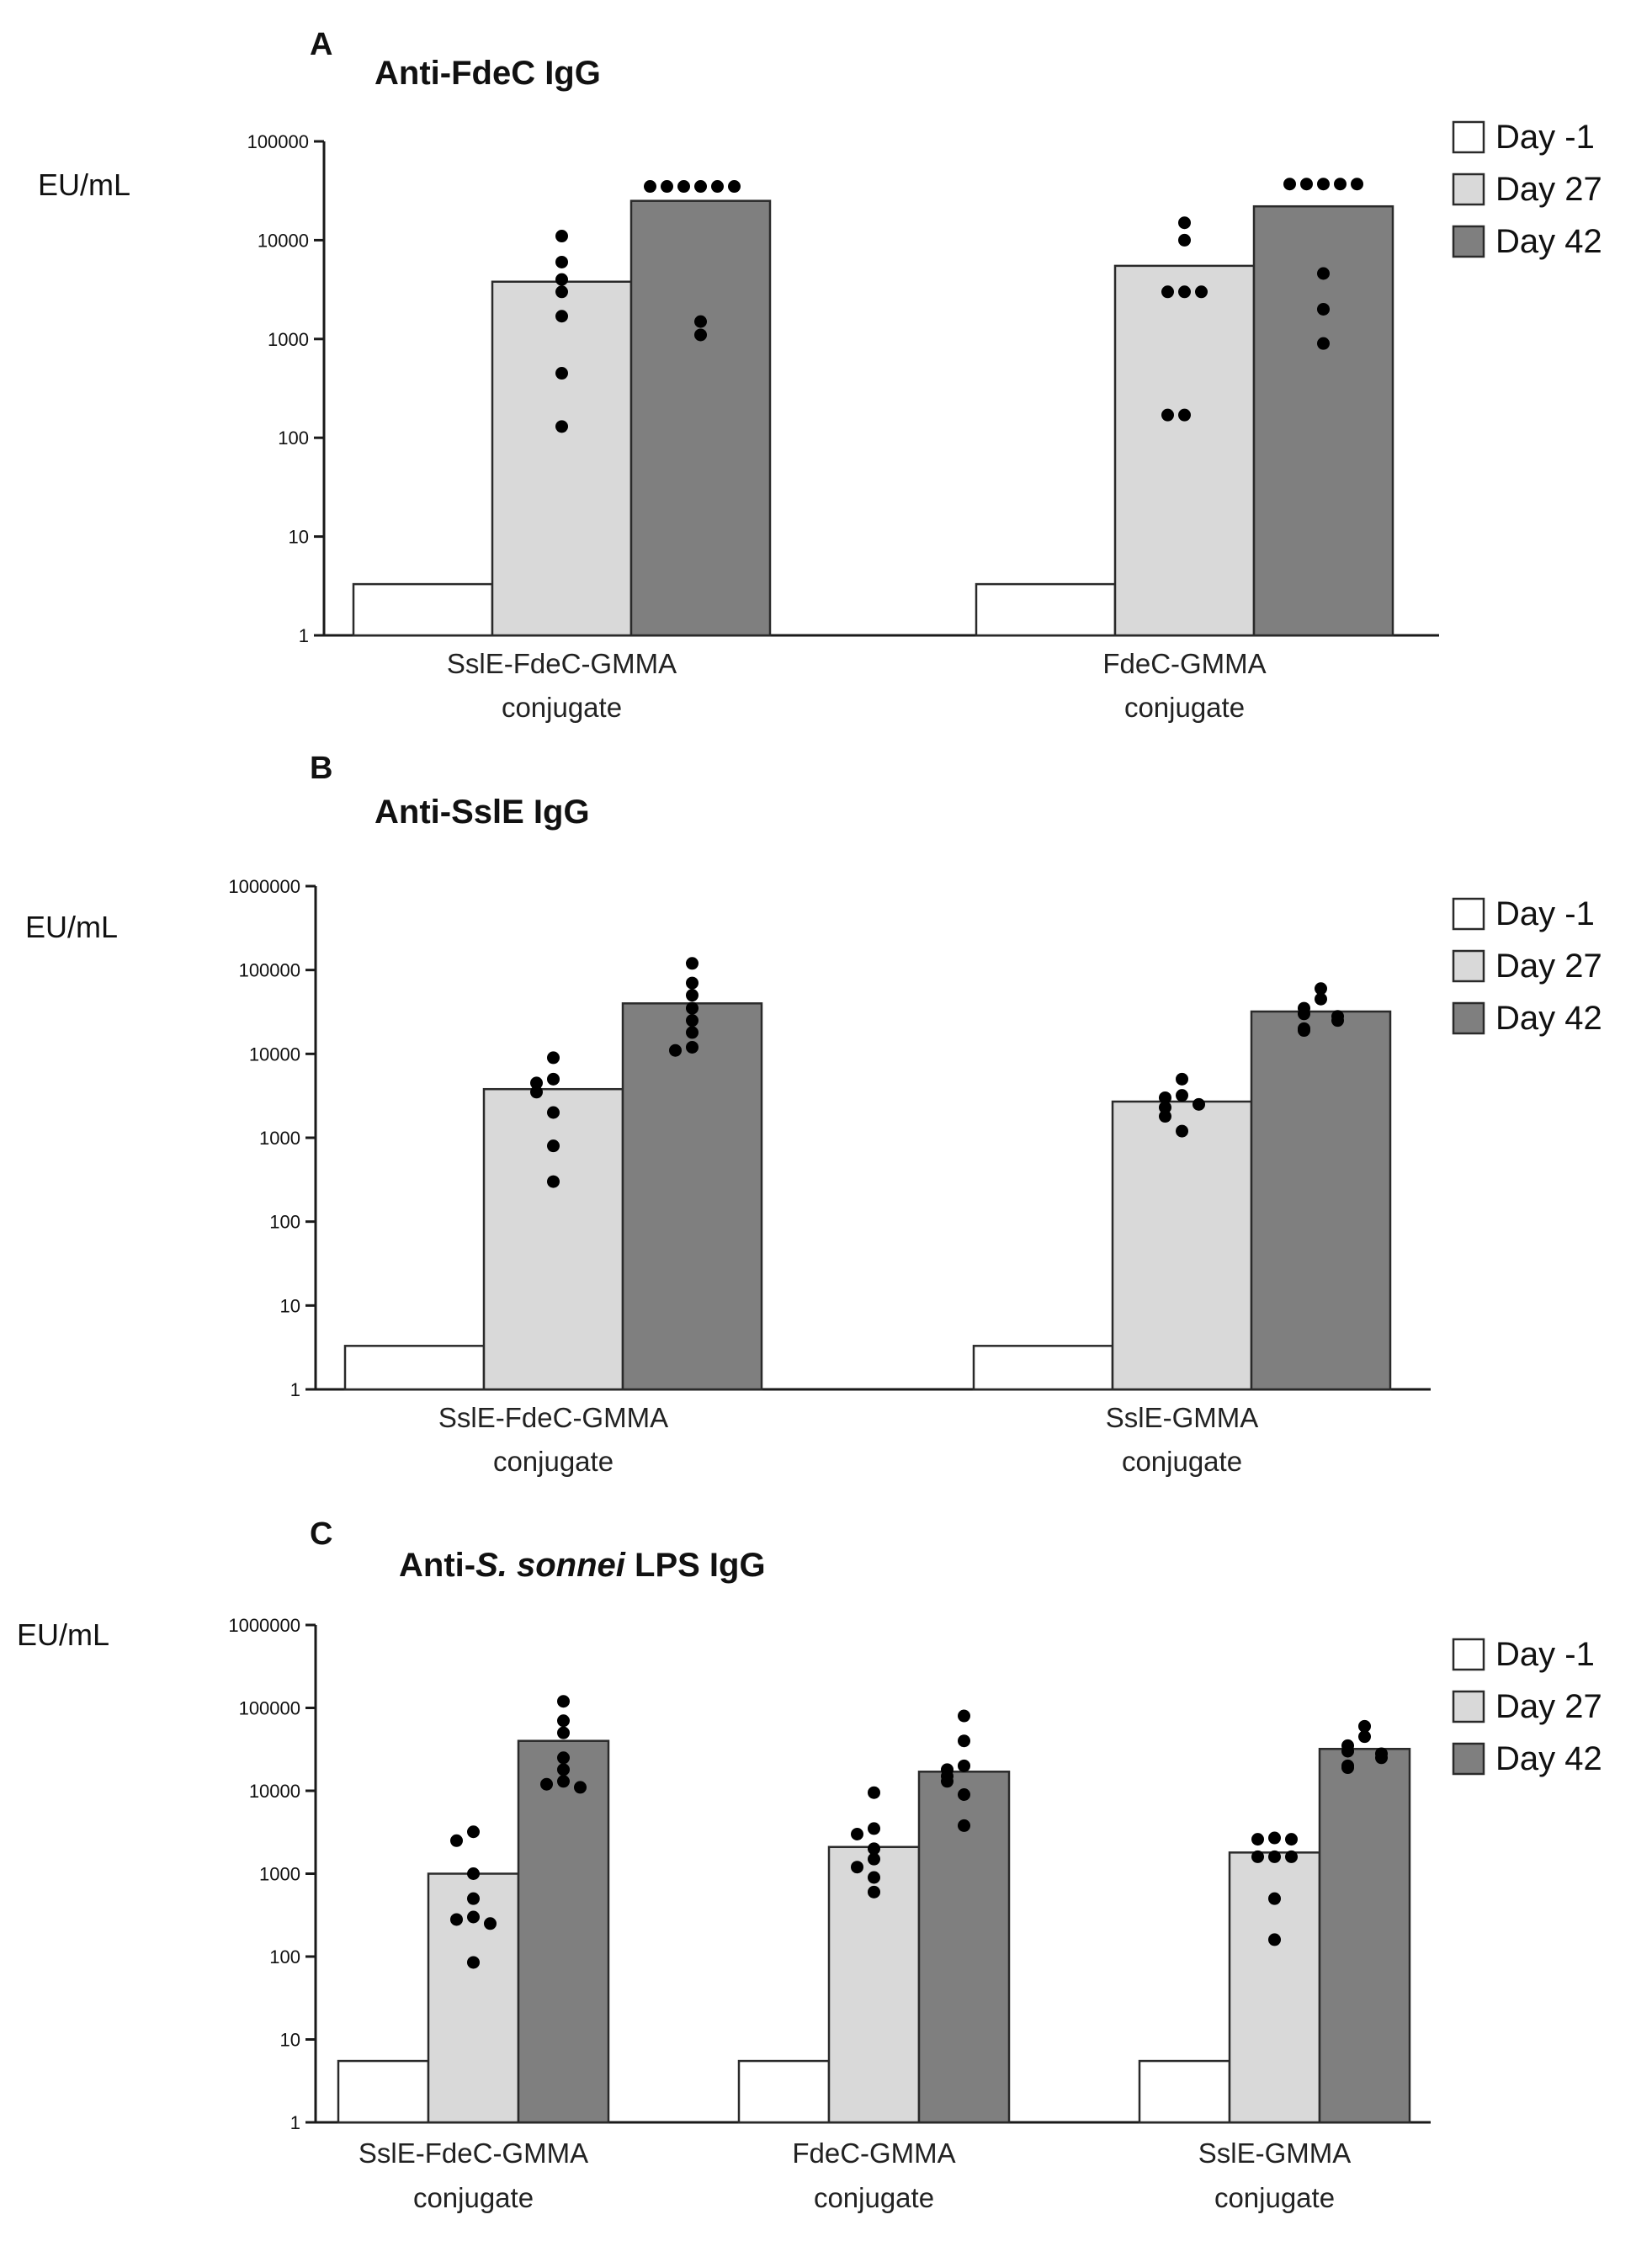 The height and width of the screenshot is (2241, 1652). I want to click on panel-title-part: S. sonnei, so click(550, 1565).